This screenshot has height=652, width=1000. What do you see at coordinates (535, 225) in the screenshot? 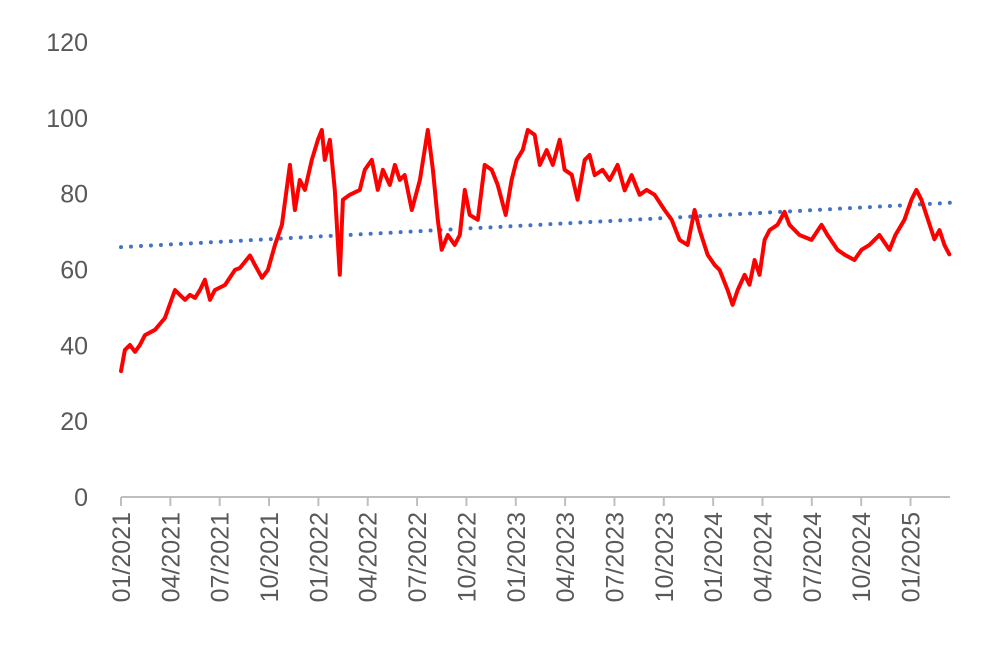
I see `trend-line` at bounding box center [535, 225].